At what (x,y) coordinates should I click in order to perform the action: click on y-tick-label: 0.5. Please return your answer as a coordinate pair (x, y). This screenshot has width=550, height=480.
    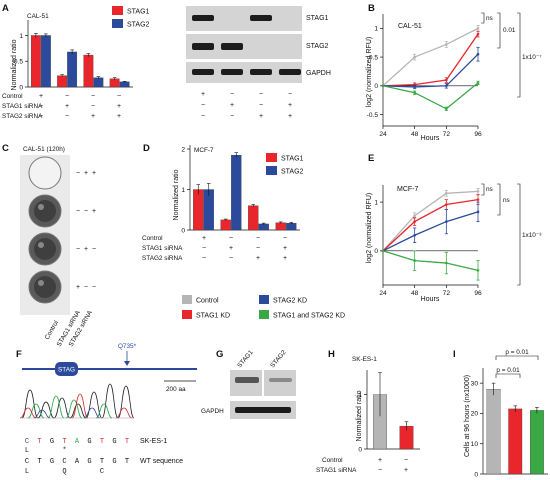
    Looking at the image, I should click on (373, 57).